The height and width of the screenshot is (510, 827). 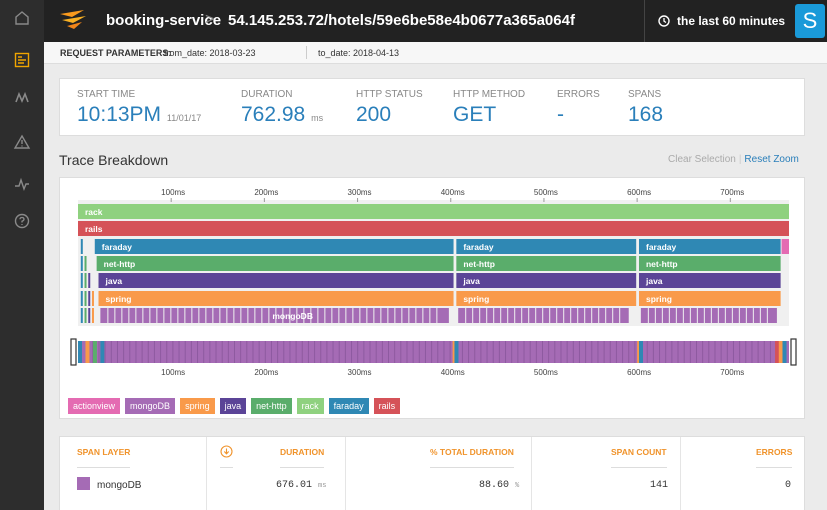 I want to click on col-header-duration: DURATION, so click(x=302, y=452).